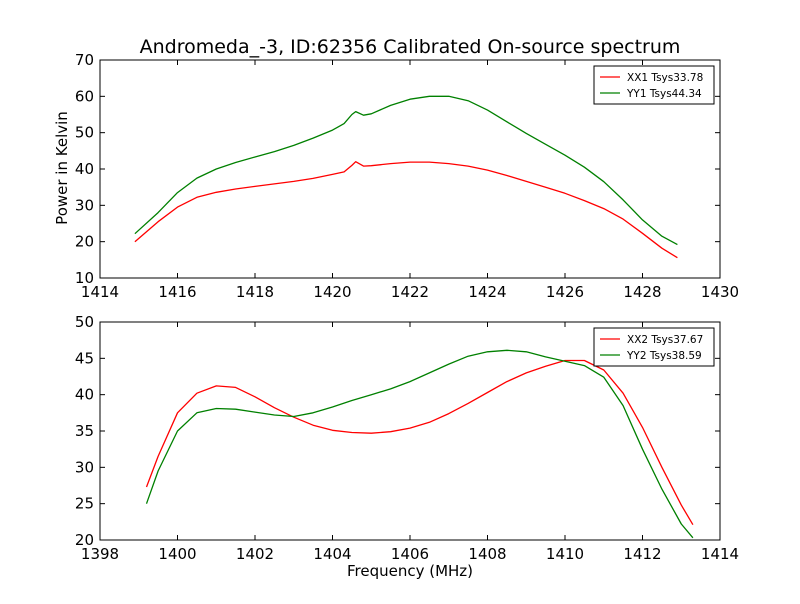  What do you see at coordinates (410, 571) in the screenshot?
I see `x-axis-label: Frequency (MHz)` at bounding box center [410, 571].